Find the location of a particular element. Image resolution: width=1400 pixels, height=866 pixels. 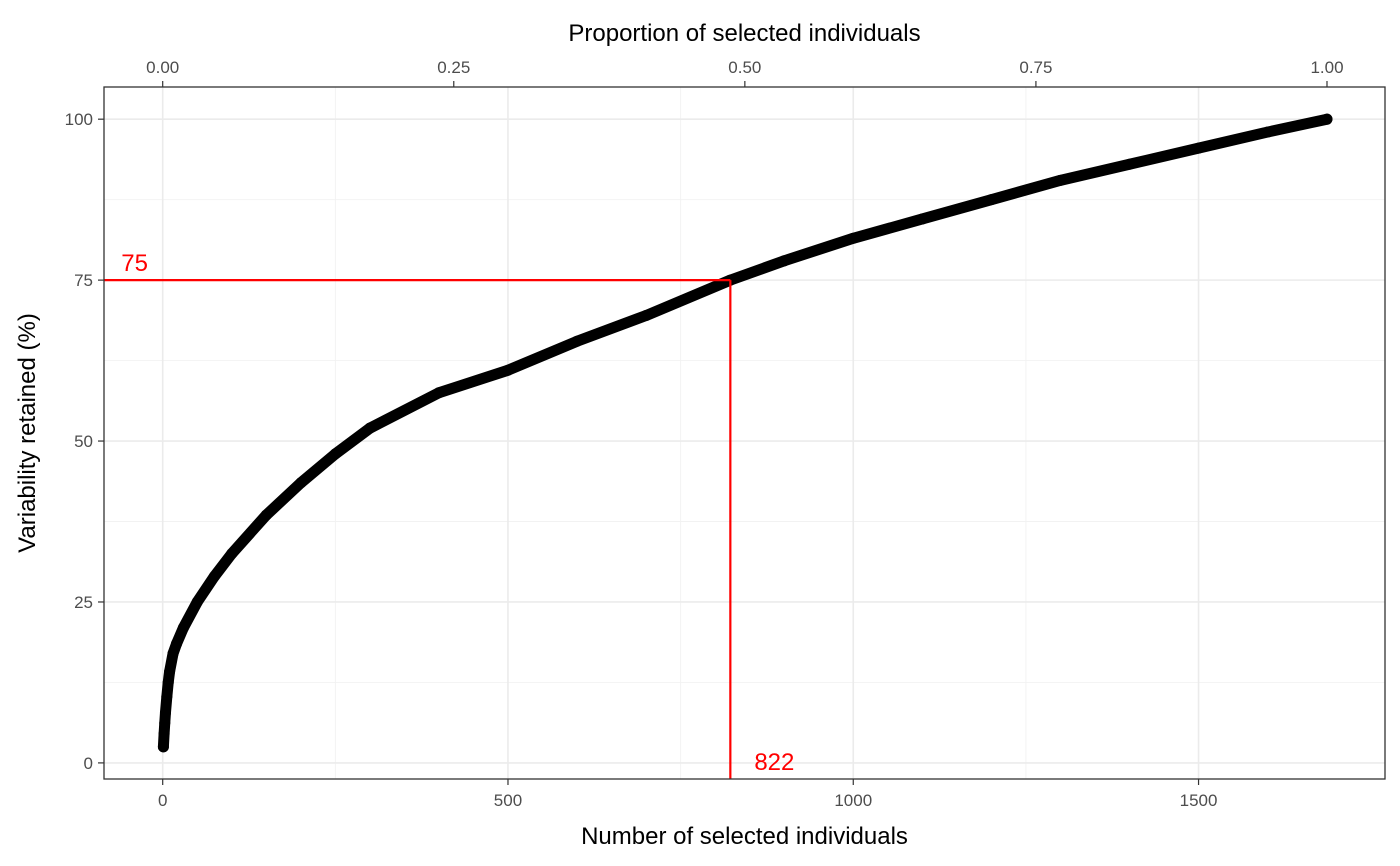

top-x-tick-label: 0.75 is located at coordinates (1035, 67).